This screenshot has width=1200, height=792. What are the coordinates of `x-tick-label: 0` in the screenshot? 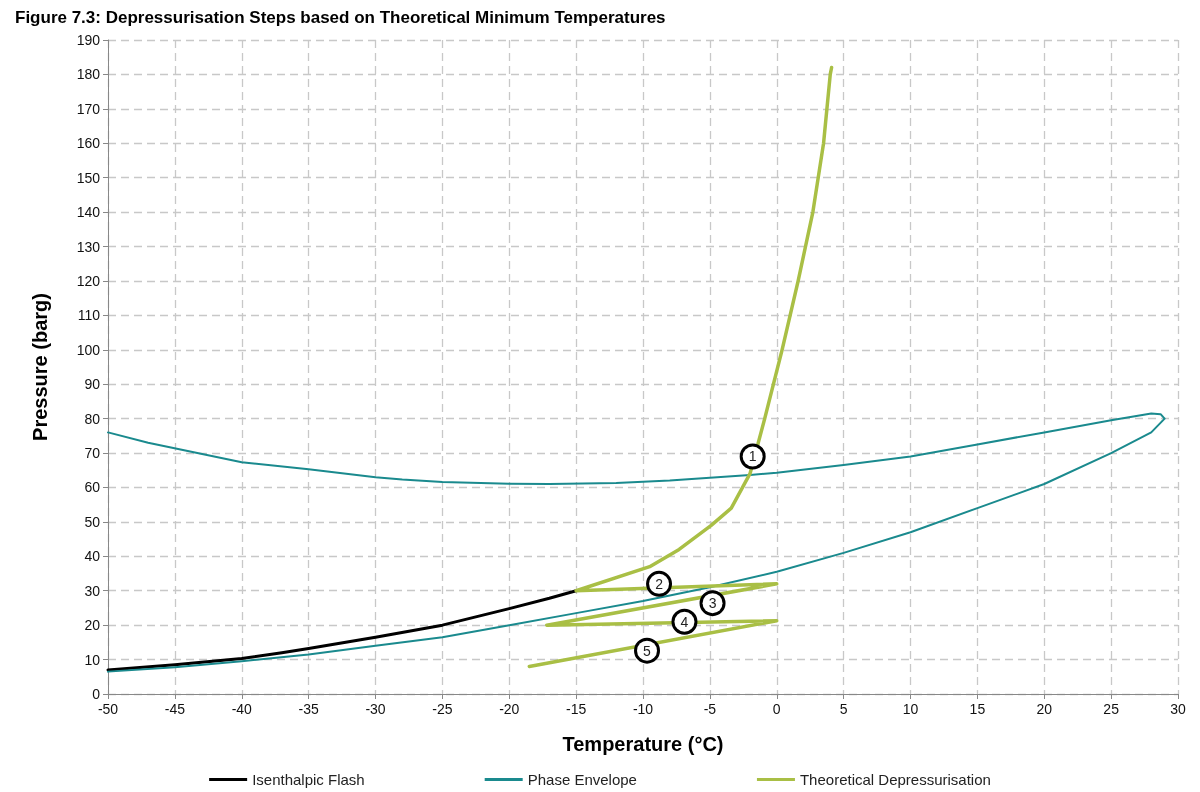 It's located at (776, 709).